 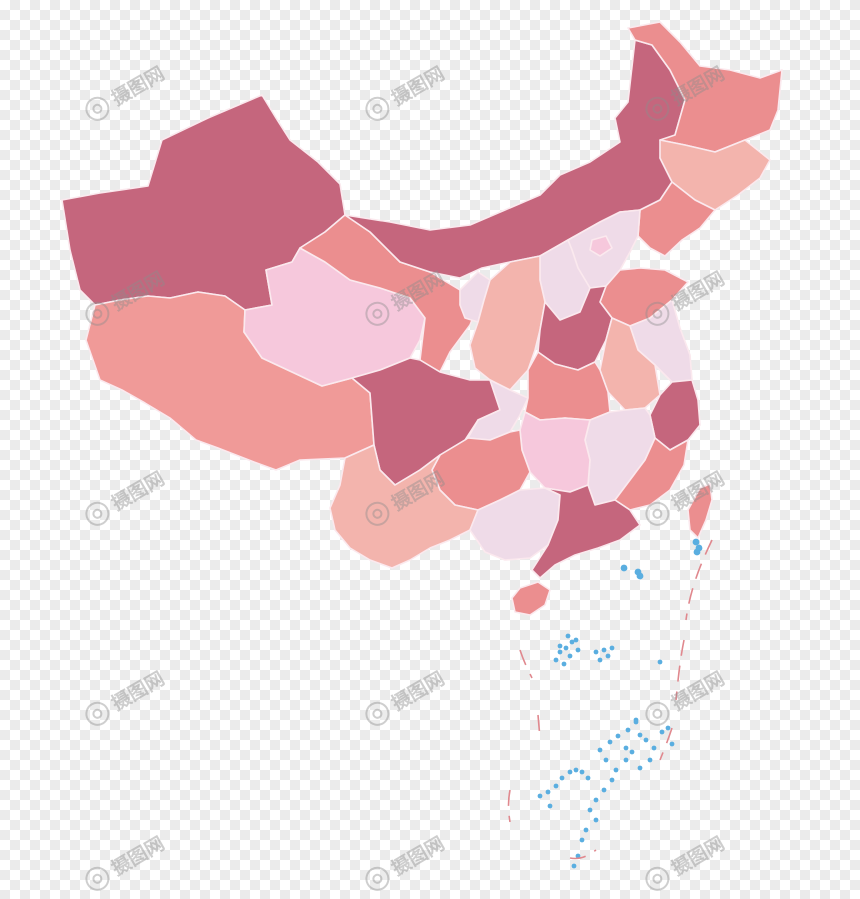 What do you see at coordinates (555, 452) in the screenshot?
I see `region-hunan` at bounding box center [555, 452].